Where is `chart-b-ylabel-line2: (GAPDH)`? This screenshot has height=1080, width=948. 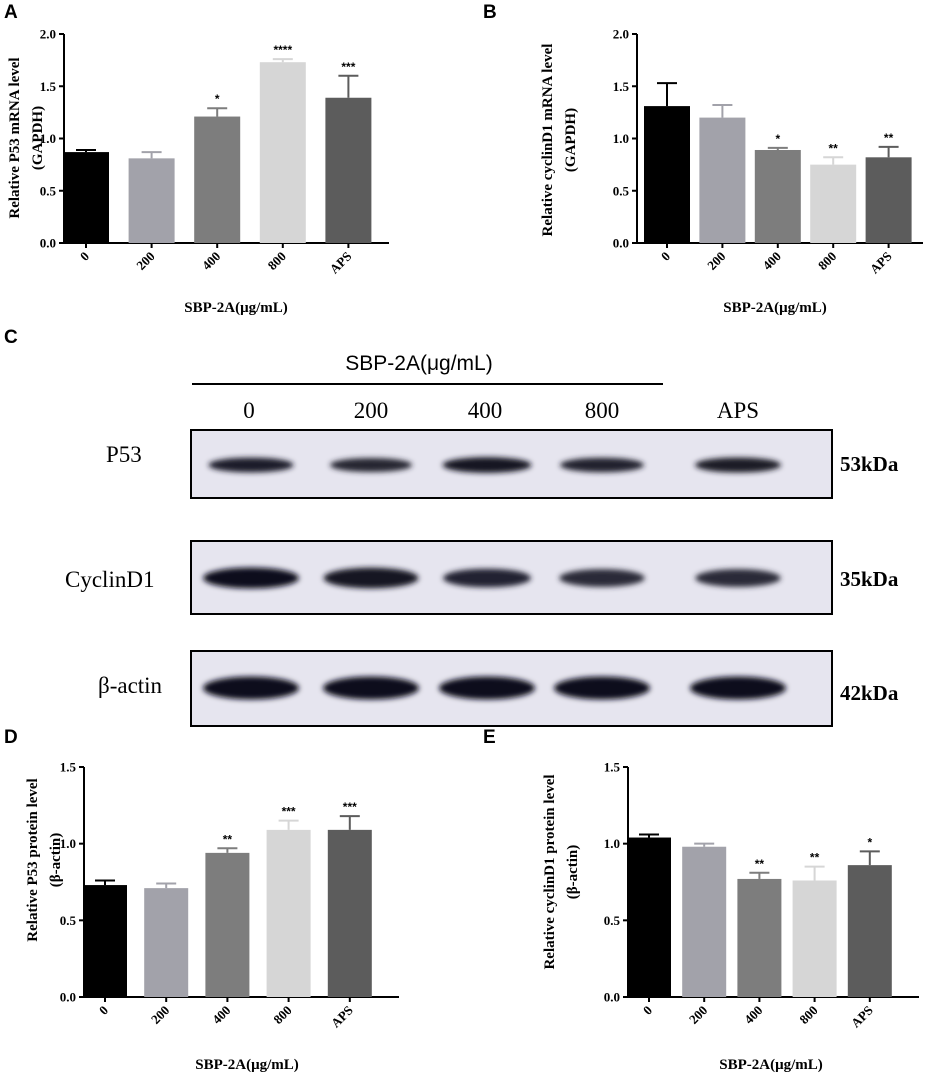 chart-b-ylabel-line2: (GAPDH) is located at coordinates (571, 140).